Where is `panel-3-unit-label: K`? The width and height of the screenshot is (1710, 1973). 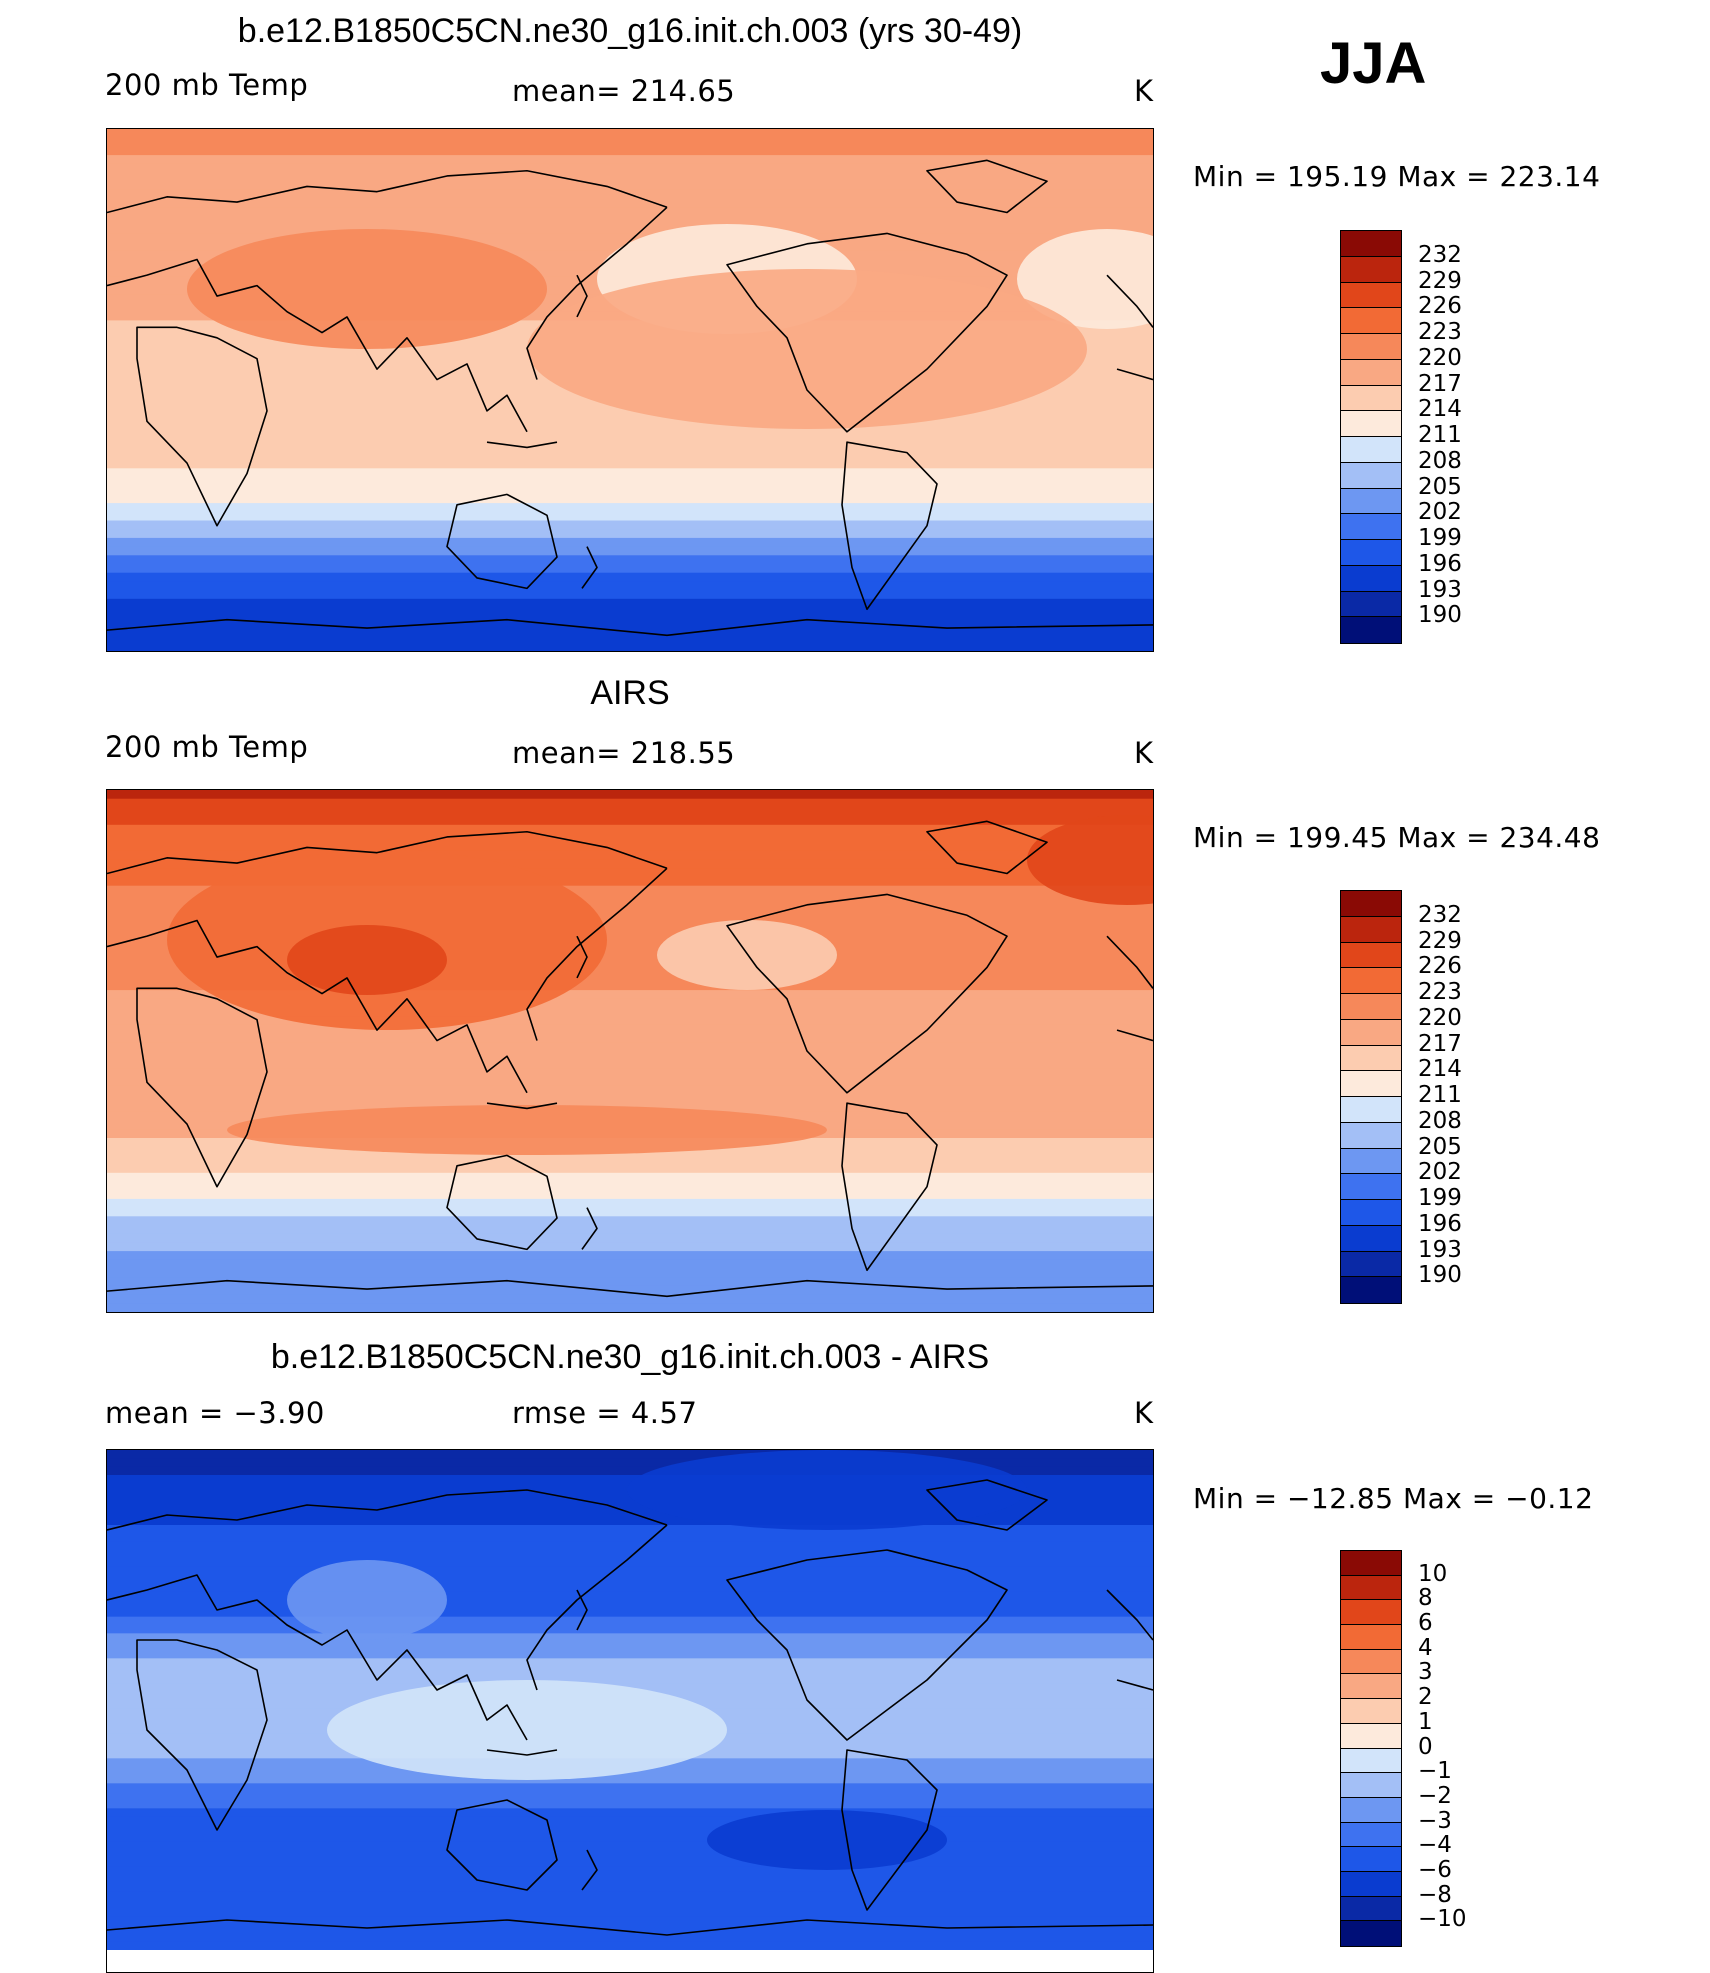 panel-3-unit-label: K is located at coordinates (1144, 1413).